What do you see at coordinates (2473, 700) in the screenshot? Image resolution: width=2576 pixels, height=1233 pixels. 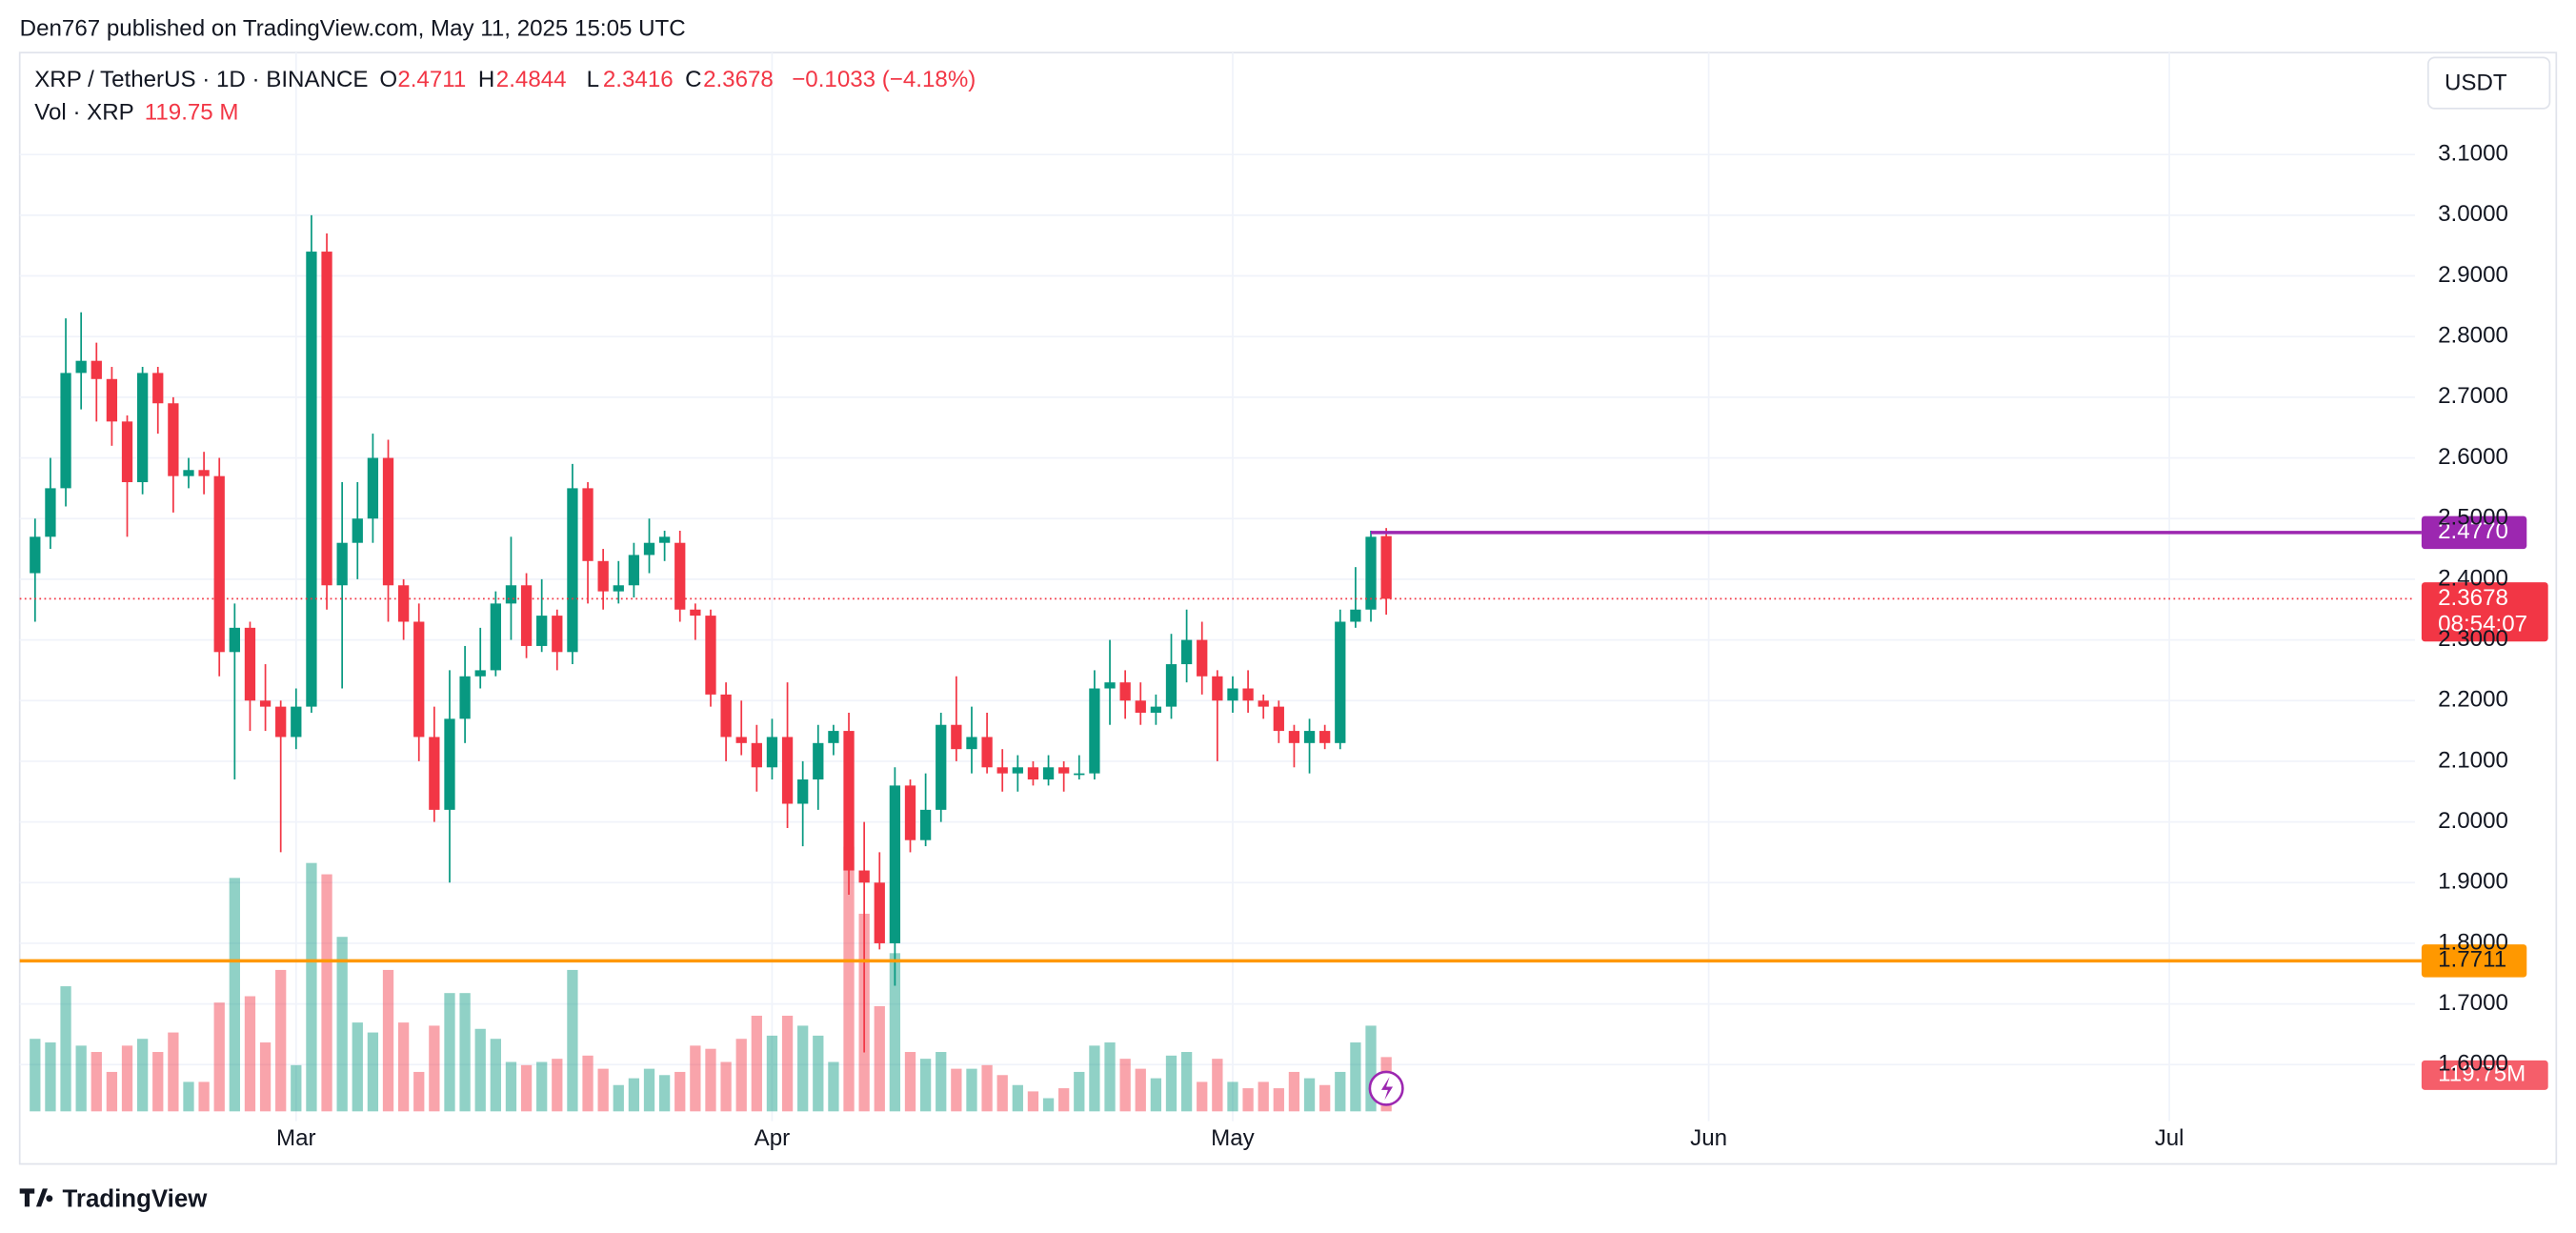 I see `y-tick-label: 2.2000` at bounding box center [2473, 700].